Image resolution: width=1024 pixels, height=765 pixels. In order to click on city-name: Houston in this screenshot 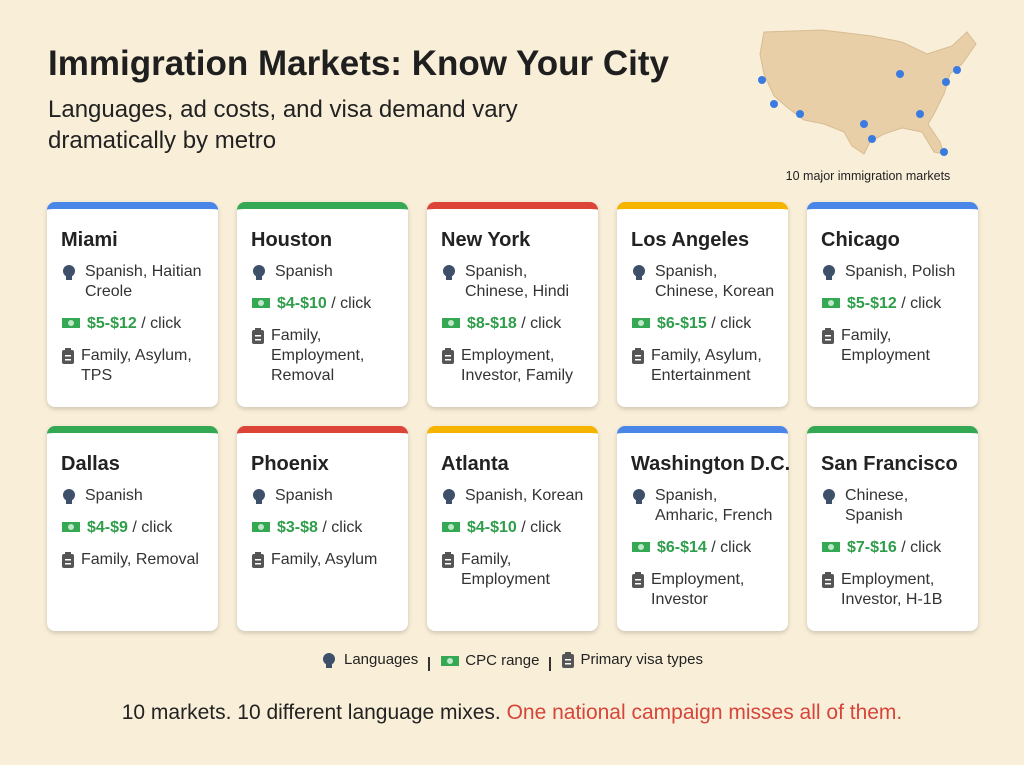, I will do `click(292, 240)`.